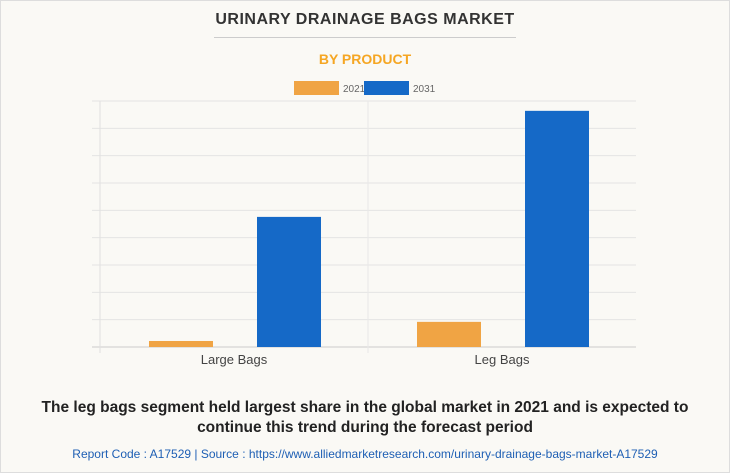 Image resolution: width=730 pixels, height=473 pixels. Describe the element at coordinates (365, 19) in the screenshot. I see `chart-title: URINARY DRAINAGE BAGS MARKET` at that location.